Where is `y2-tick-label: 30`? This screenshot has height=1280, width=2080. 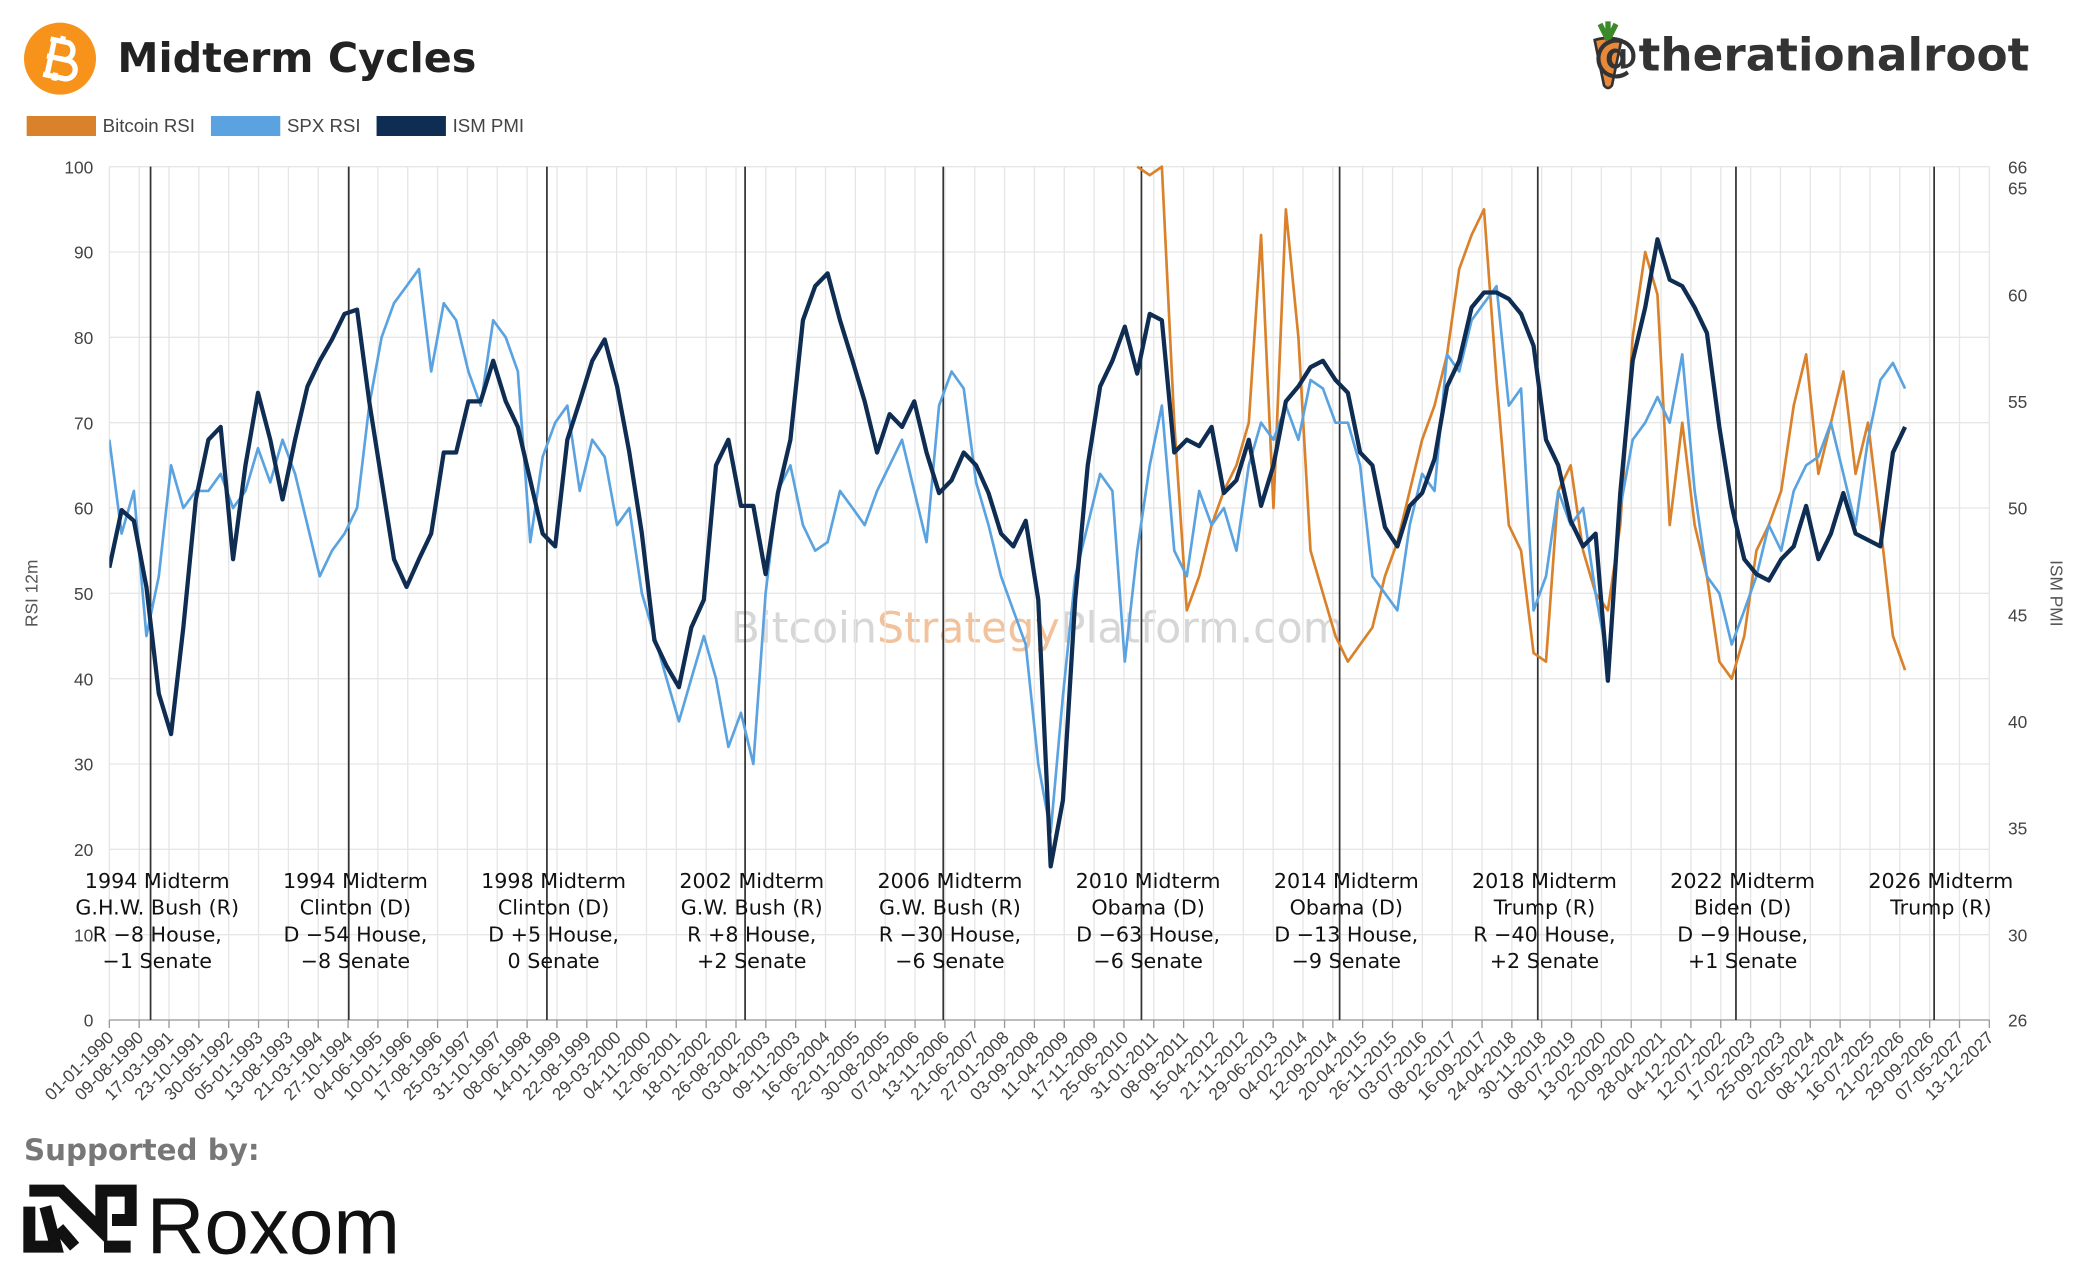 y2-tick-label: 30 is located at coordinates (2017, 935).